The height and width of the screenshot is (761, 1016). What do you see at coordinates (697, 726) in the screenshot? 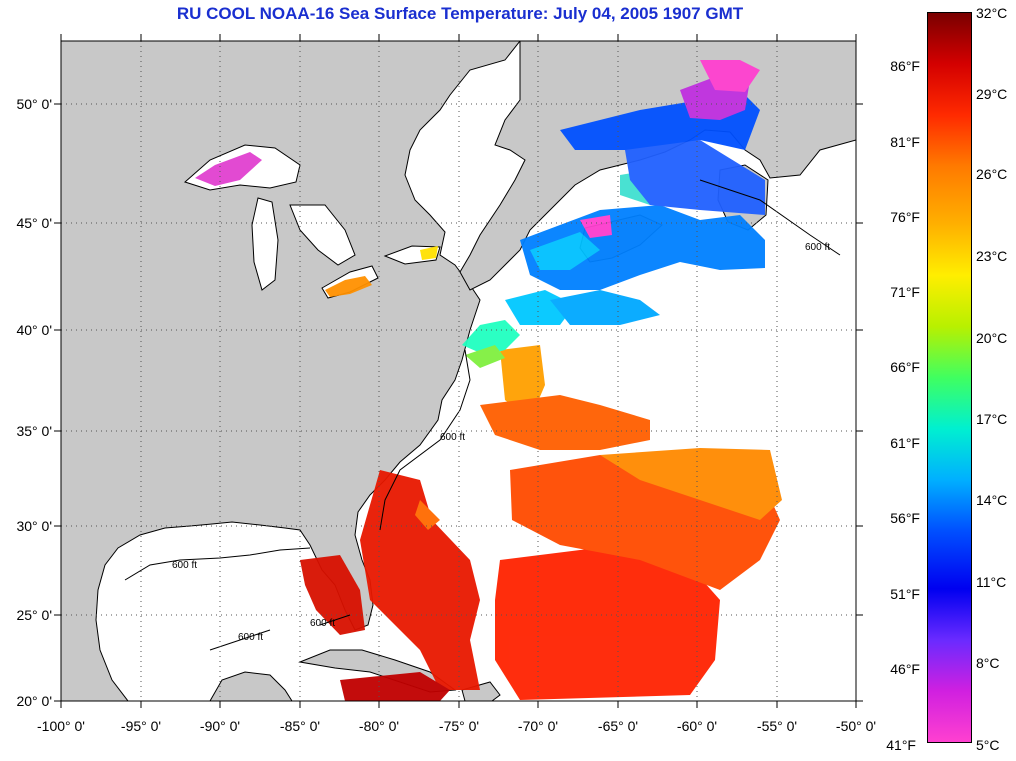
I see `lon-label-60: -60° 0'` at bounding box center [697, 726].